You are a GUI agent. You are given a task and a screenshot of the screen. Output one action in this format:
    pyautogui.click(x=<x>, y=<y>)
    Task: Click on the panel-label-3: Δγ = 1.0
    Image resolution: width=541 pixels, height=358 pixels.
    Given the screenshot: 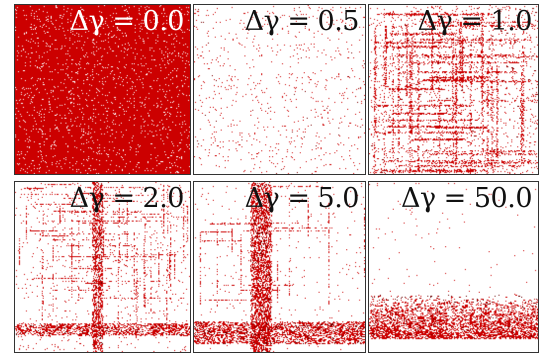 What is the action you would take?
    pyautogui.click(x=475, y=21)
    